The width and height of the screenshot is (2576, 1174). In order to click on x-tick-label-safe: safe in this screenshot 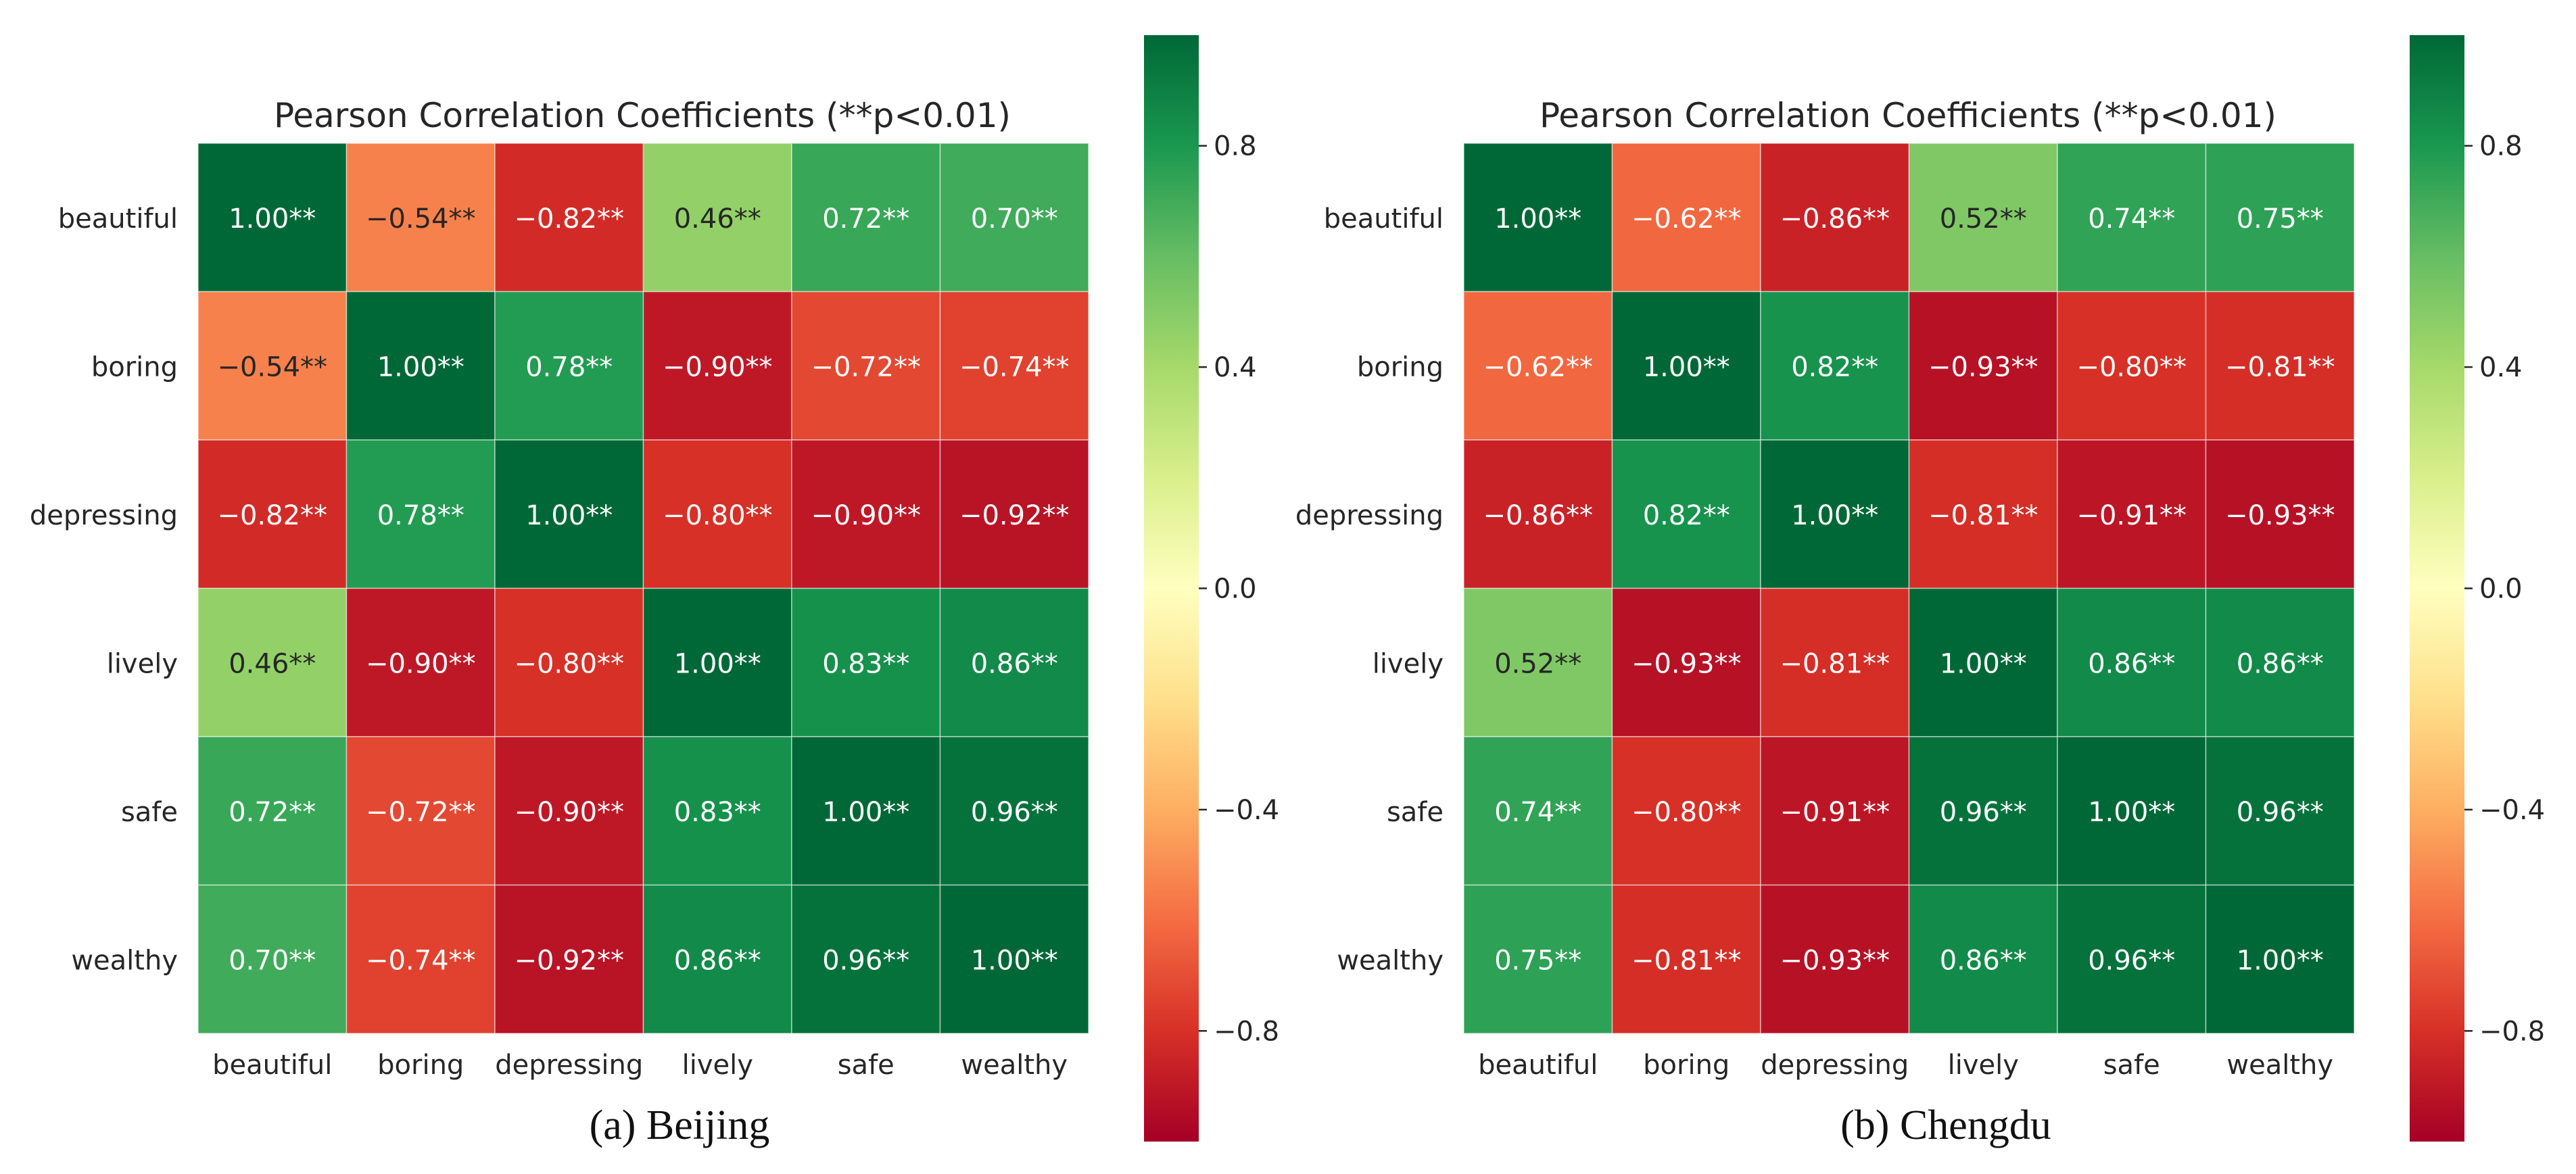, I will do `click(866, 1065)`.